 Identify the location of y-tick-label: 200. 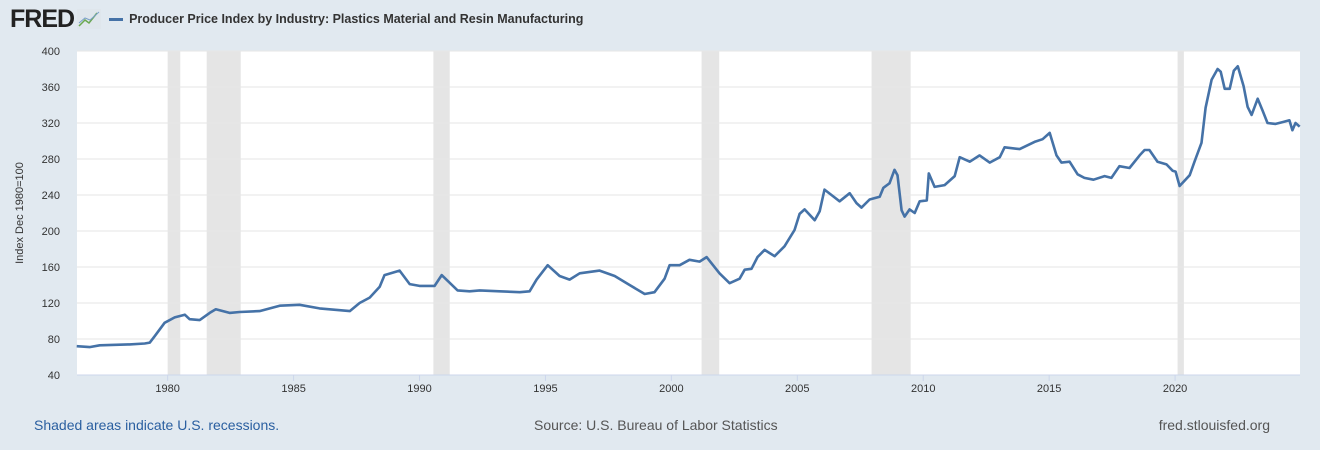
(51, 232).